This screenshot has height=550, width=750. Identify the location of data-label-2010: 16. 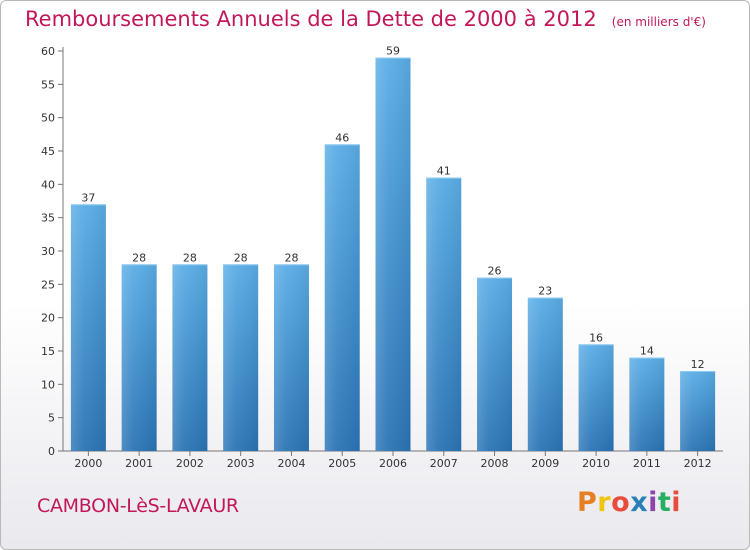
(596, 337).